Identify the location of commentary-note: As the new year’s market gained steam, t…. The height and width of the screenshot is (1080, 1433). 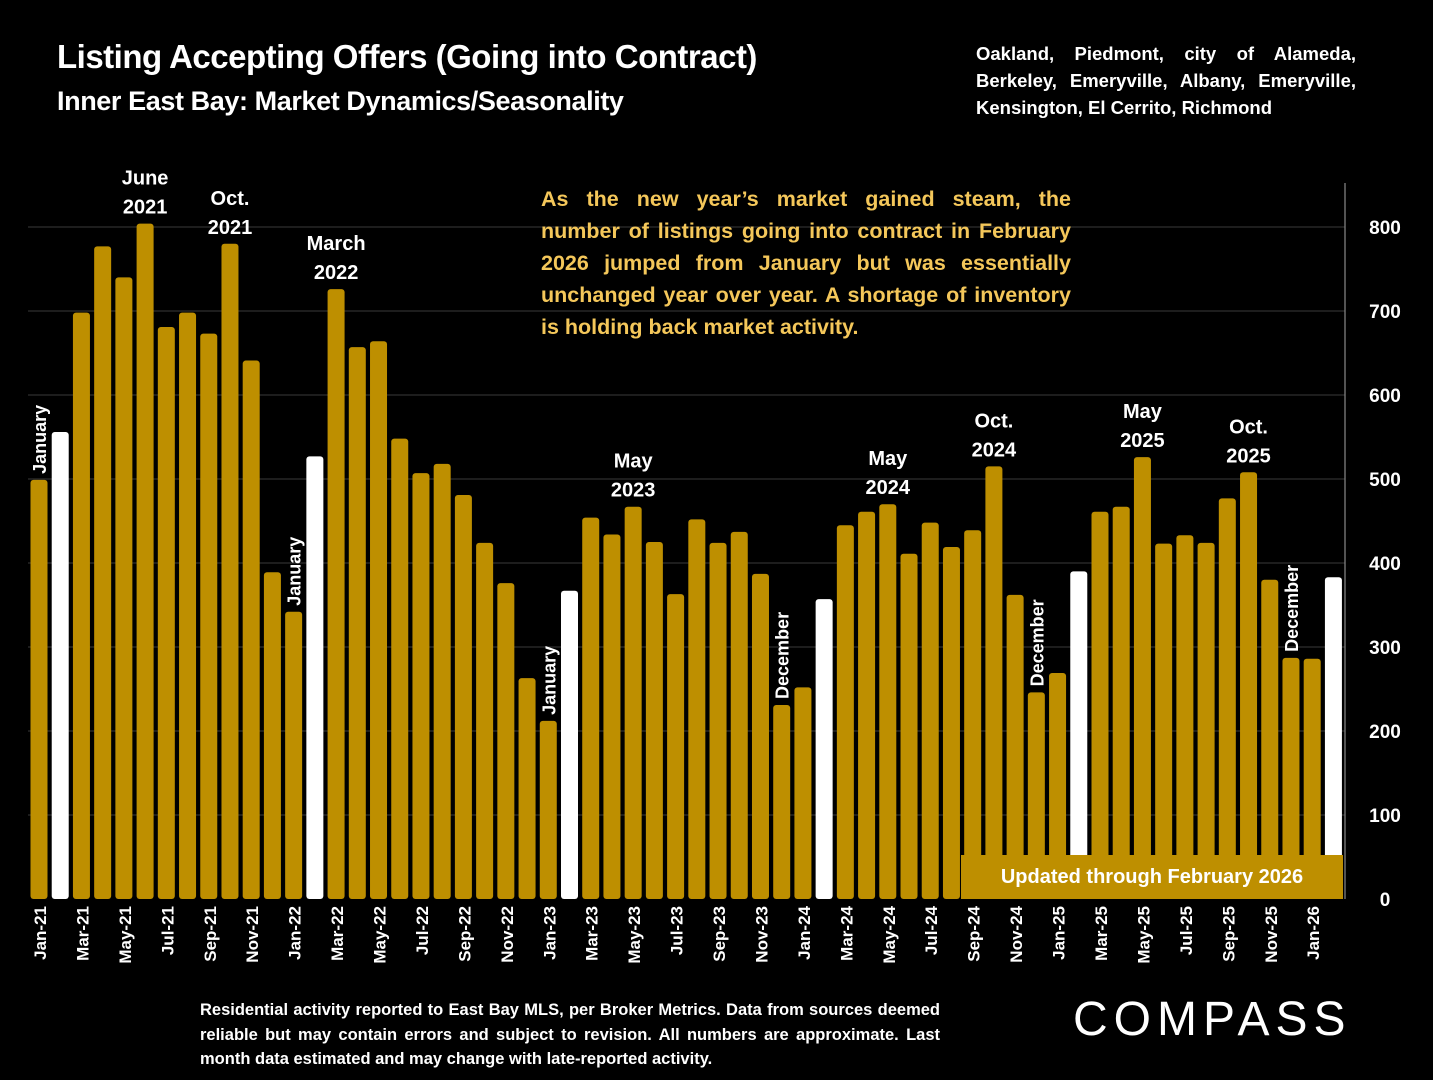
(806, 263).